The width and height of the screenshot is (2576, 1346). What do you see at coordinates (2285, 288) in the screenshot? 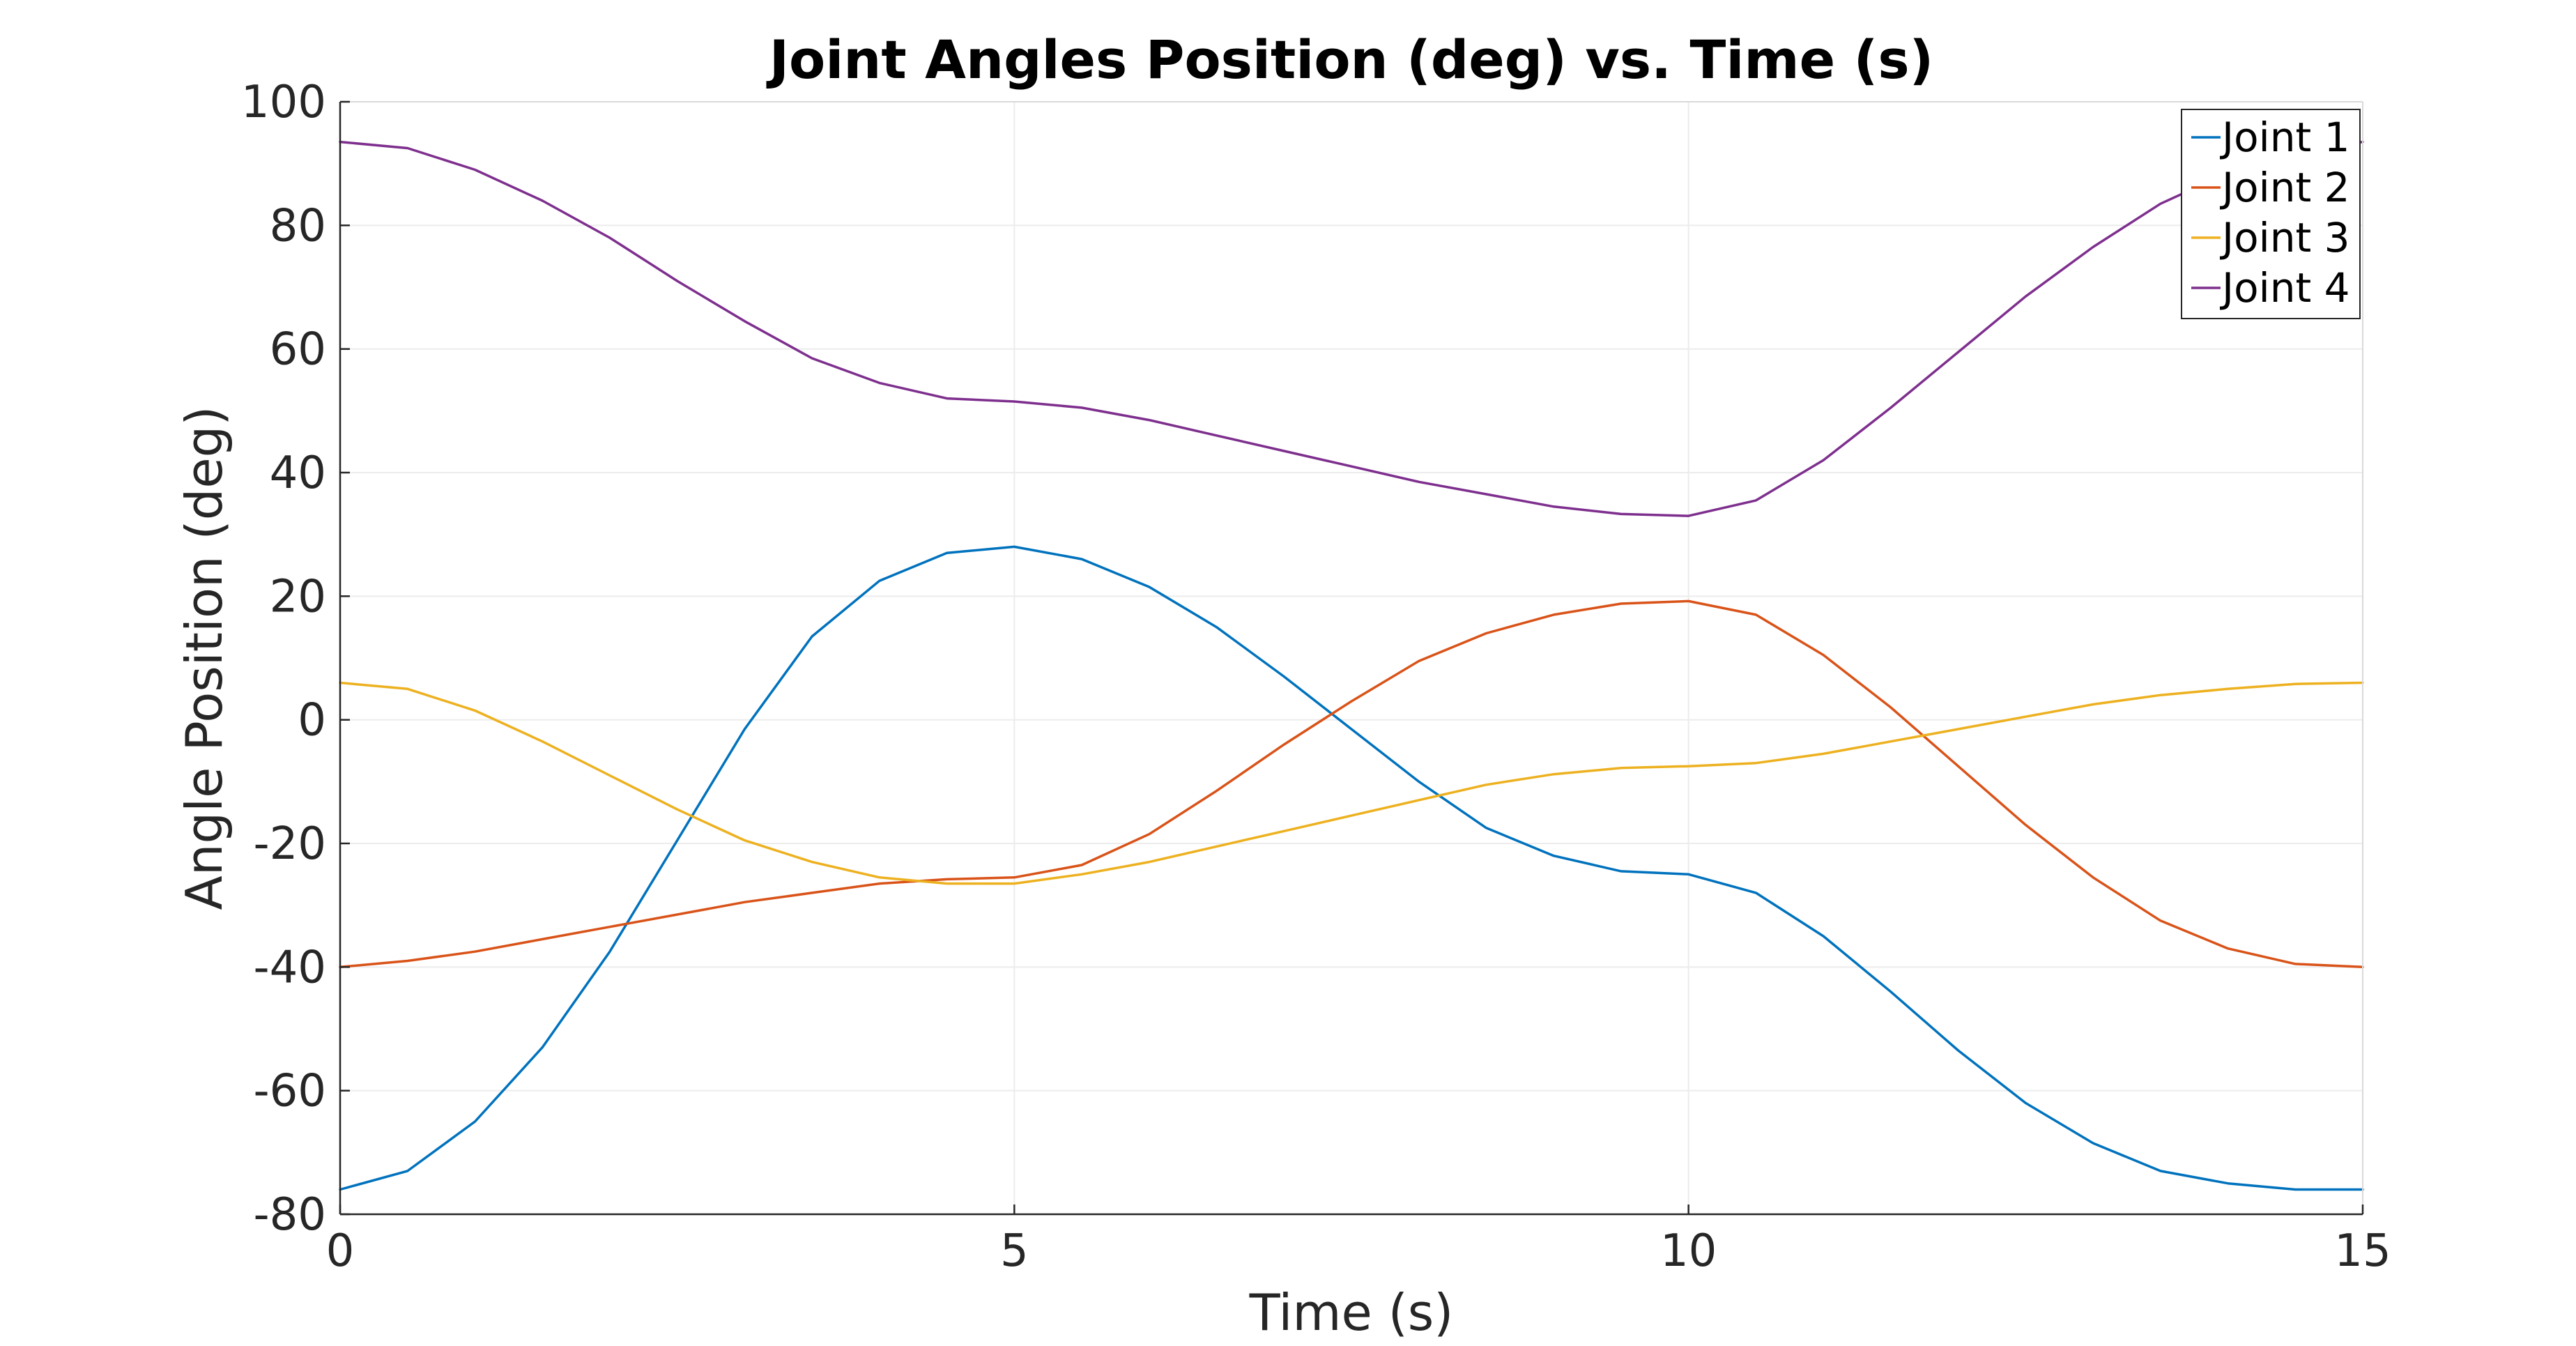
I see `legend-label: Joint 4` at bounding box center [2285, 288].